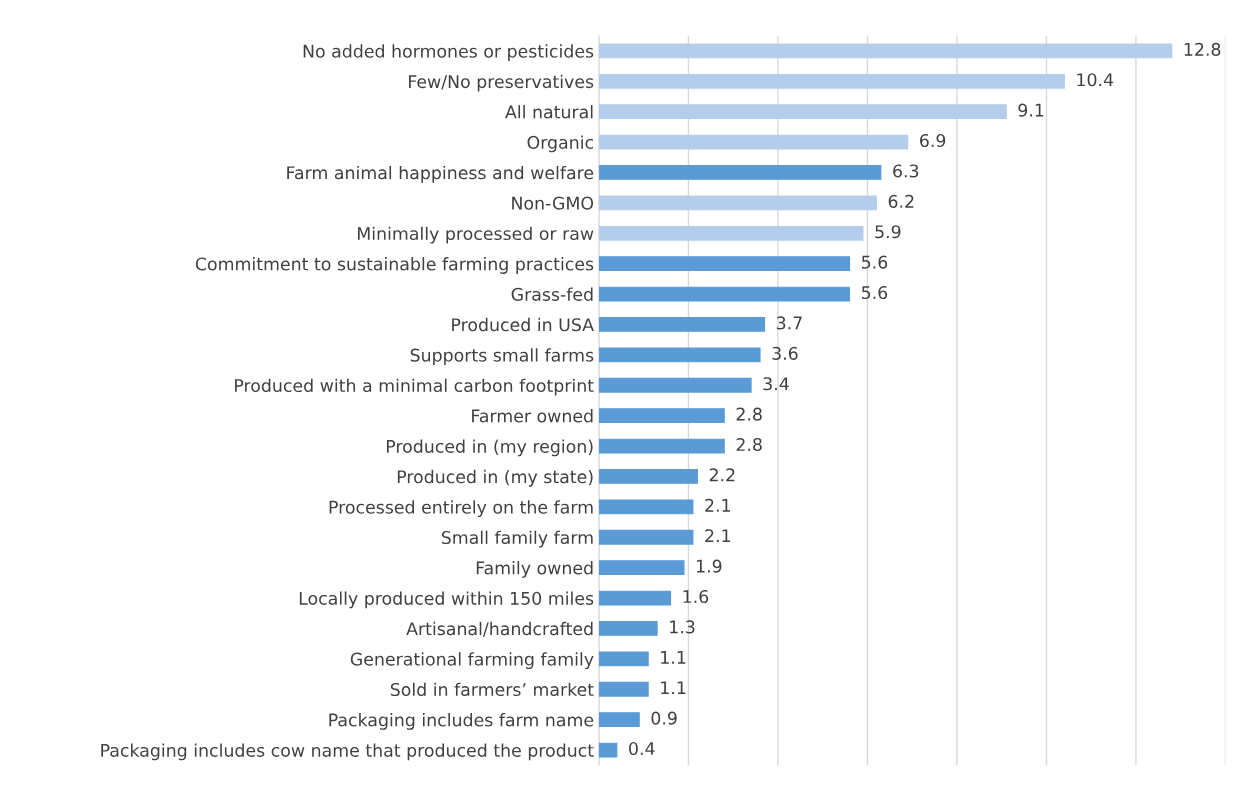 This screenshot has width=1253, height=793. Describe the element at coordinates (501, 83) in the screenshot. I see `y-tick-label: Few/No preservatives` at that location.